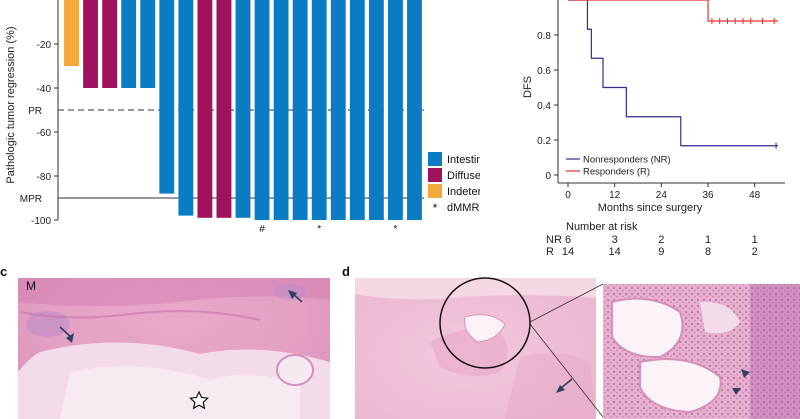 The height and width of the screenshot is (419, 800). Describe the element at coordinates (463, 192) in the screenshot. I see `legend-label: Indeterminate` at that location.